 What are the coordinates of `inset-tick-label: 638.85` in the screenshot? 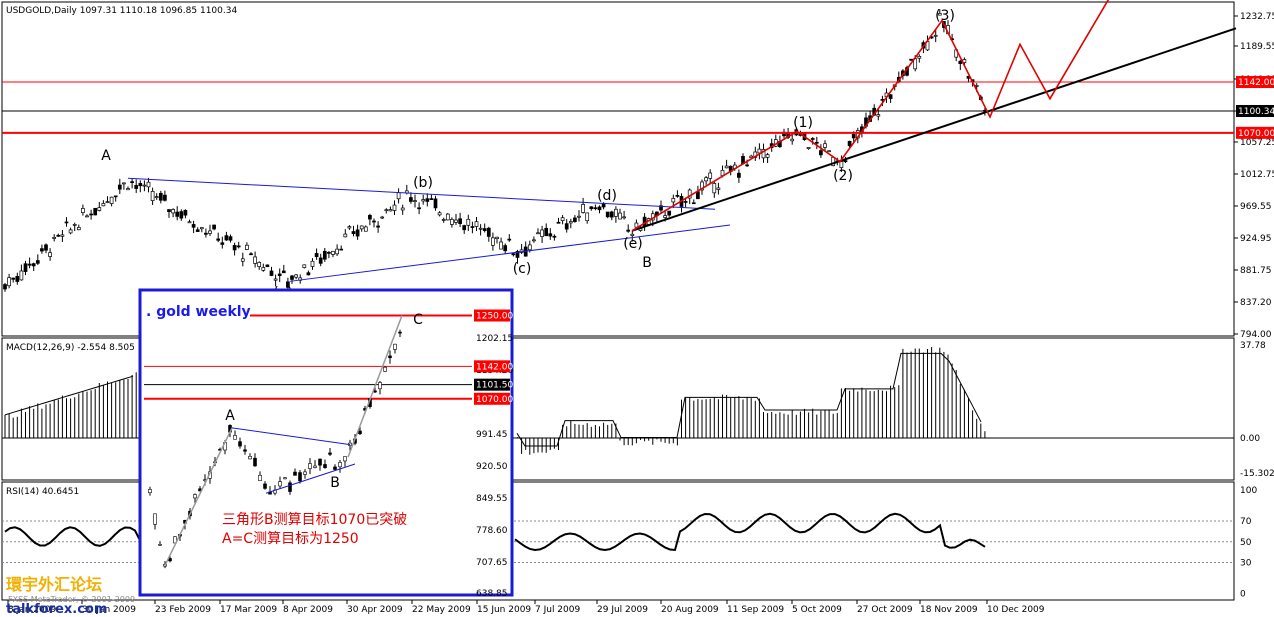 It's located at (492, 594).